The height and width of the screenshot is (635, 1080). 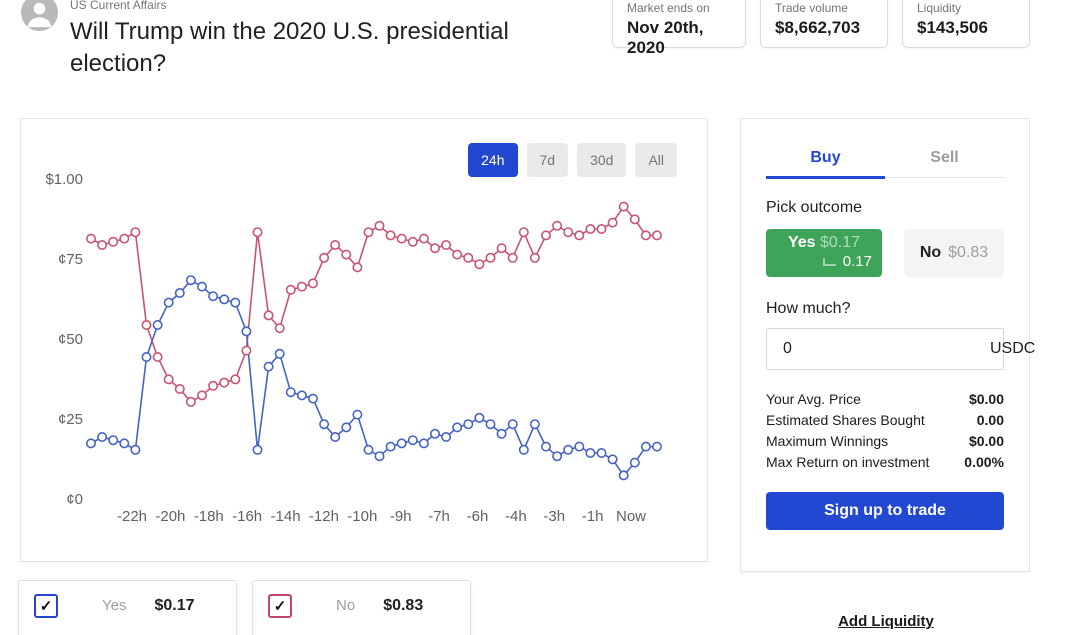 I want to click on category-label: US Current Affairs, so click(x=118, y=6).